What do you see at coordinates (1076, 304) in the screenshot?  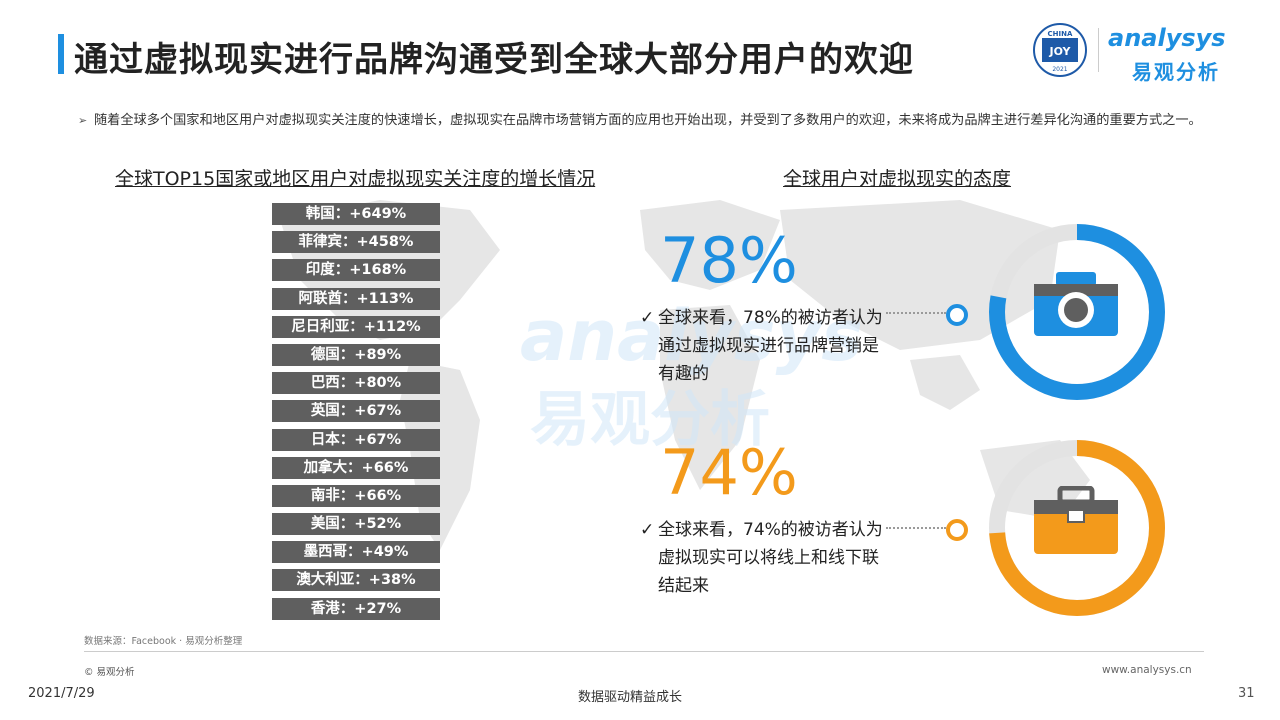 I see `camera-icon` at bounding box center [1076, 304].